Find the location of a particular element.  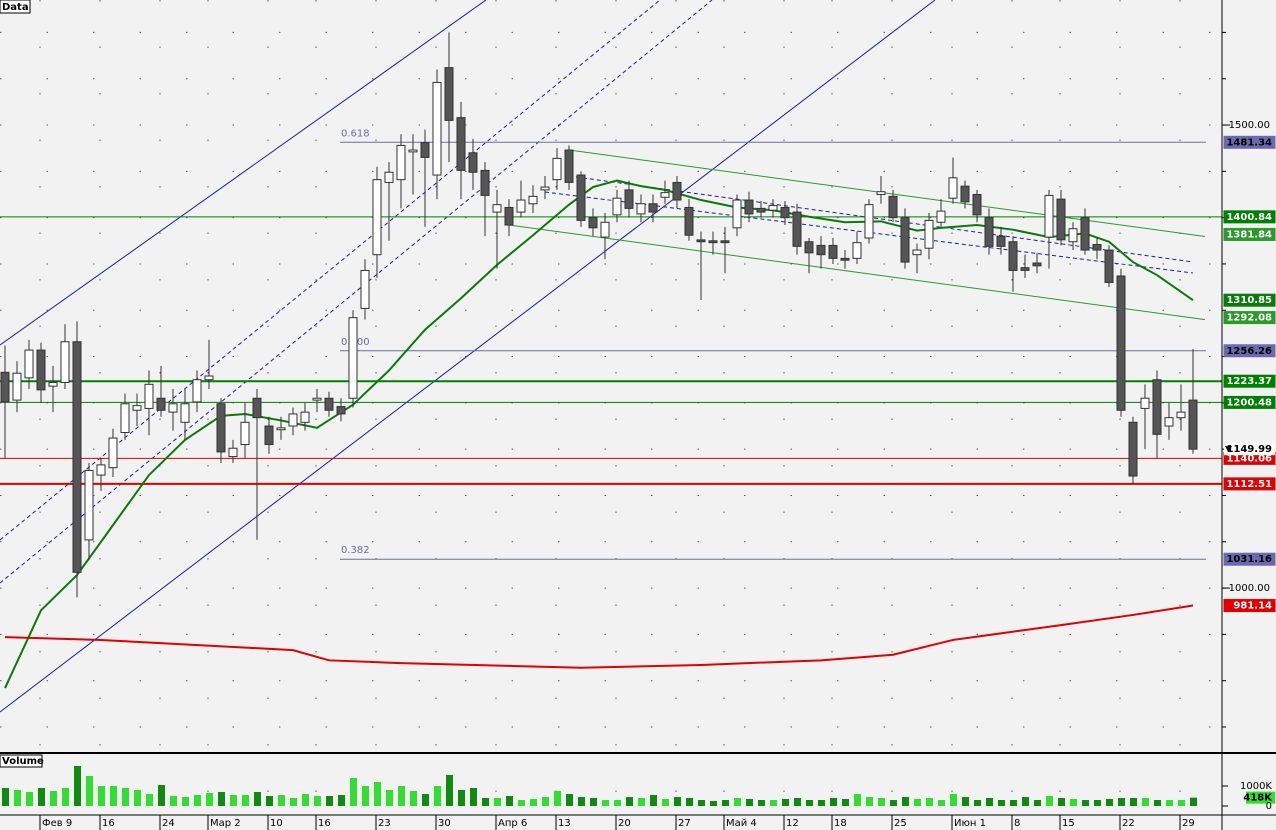

moving-average is located at coordinates (599, 636).